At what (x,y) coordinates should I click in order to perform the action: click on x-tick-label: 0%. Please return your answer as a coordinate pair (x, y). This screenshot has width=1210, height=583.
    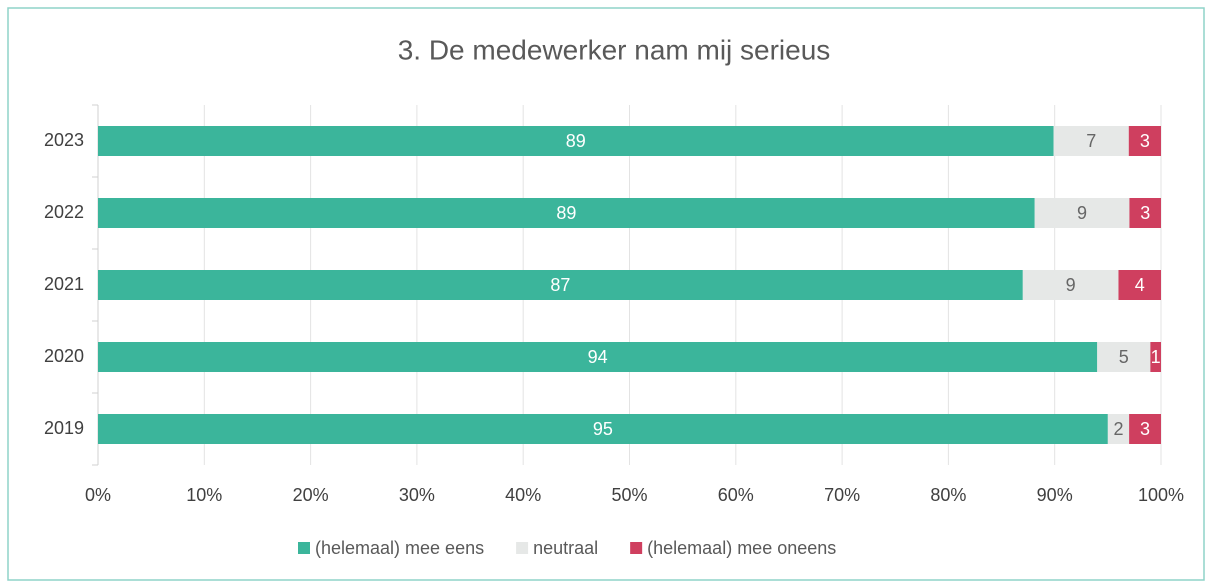
    Looking at the image, I should click on (98, 495).